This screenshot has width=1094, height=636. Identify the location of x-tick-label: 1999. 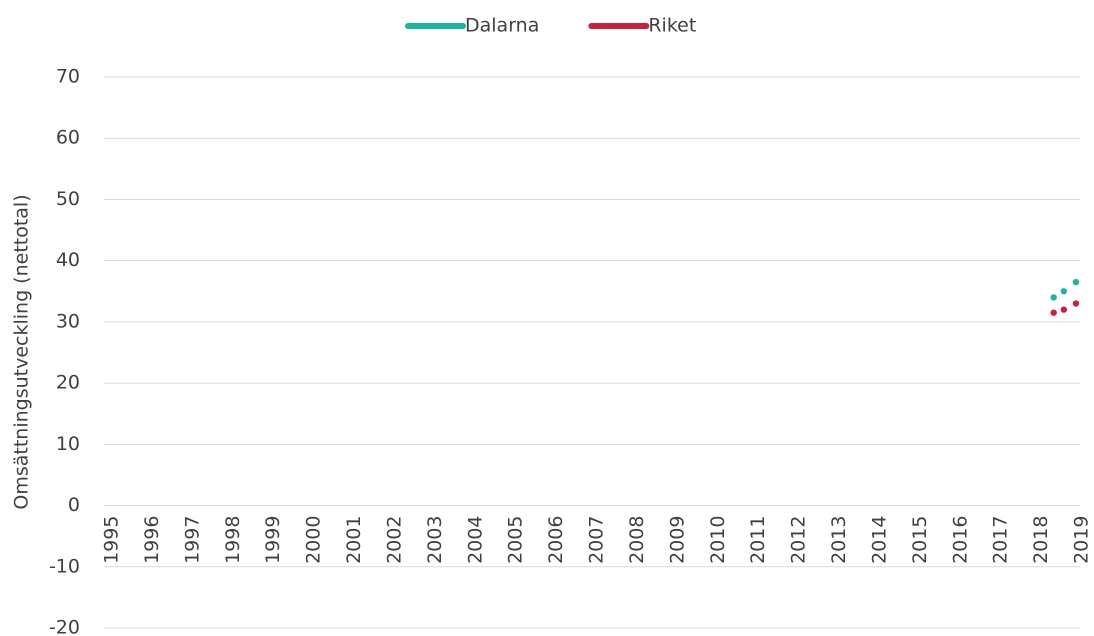
(273, 540).